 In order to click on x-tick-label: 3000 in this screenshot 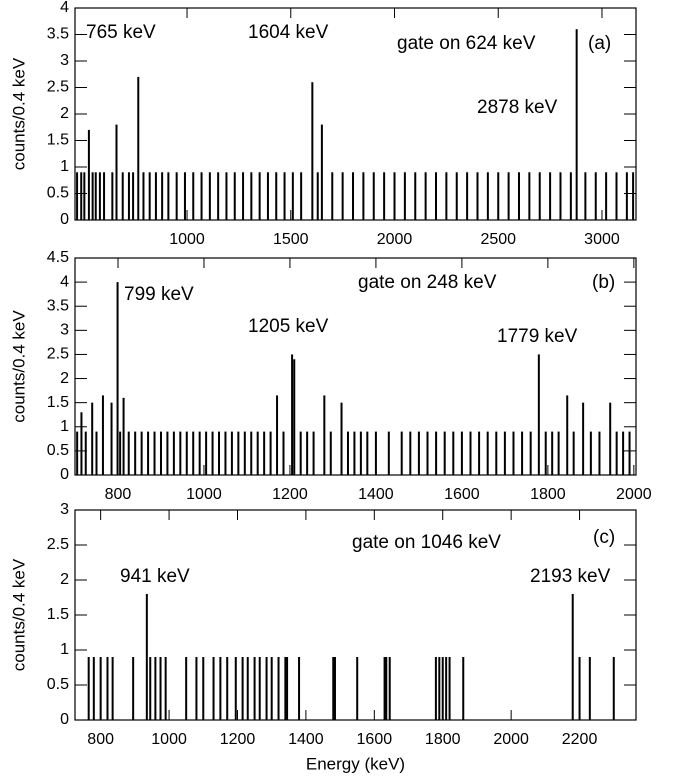, I will do `click(602, 239)`.